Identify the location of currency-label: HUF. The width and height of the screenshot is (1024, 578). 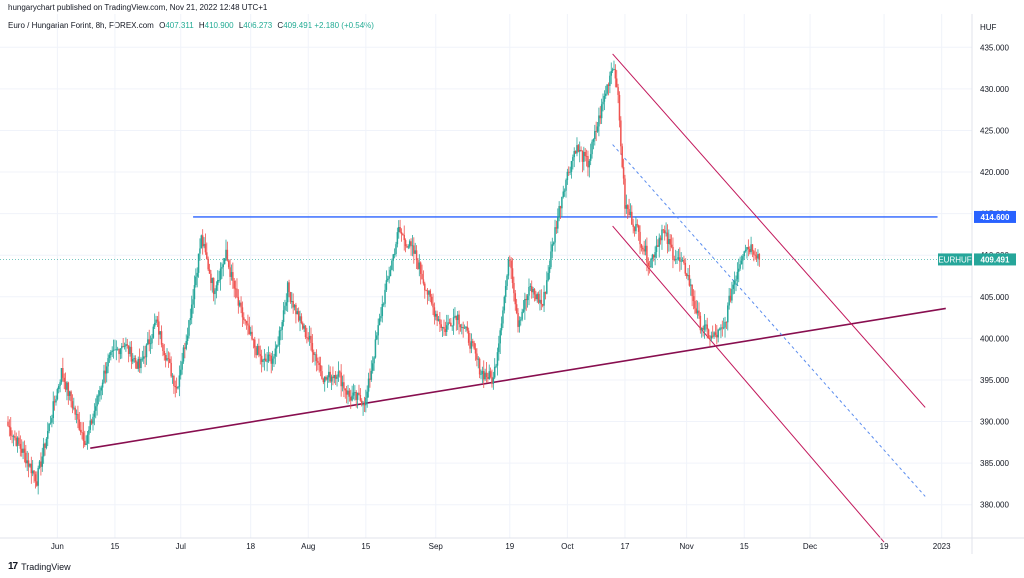
(988, 27).